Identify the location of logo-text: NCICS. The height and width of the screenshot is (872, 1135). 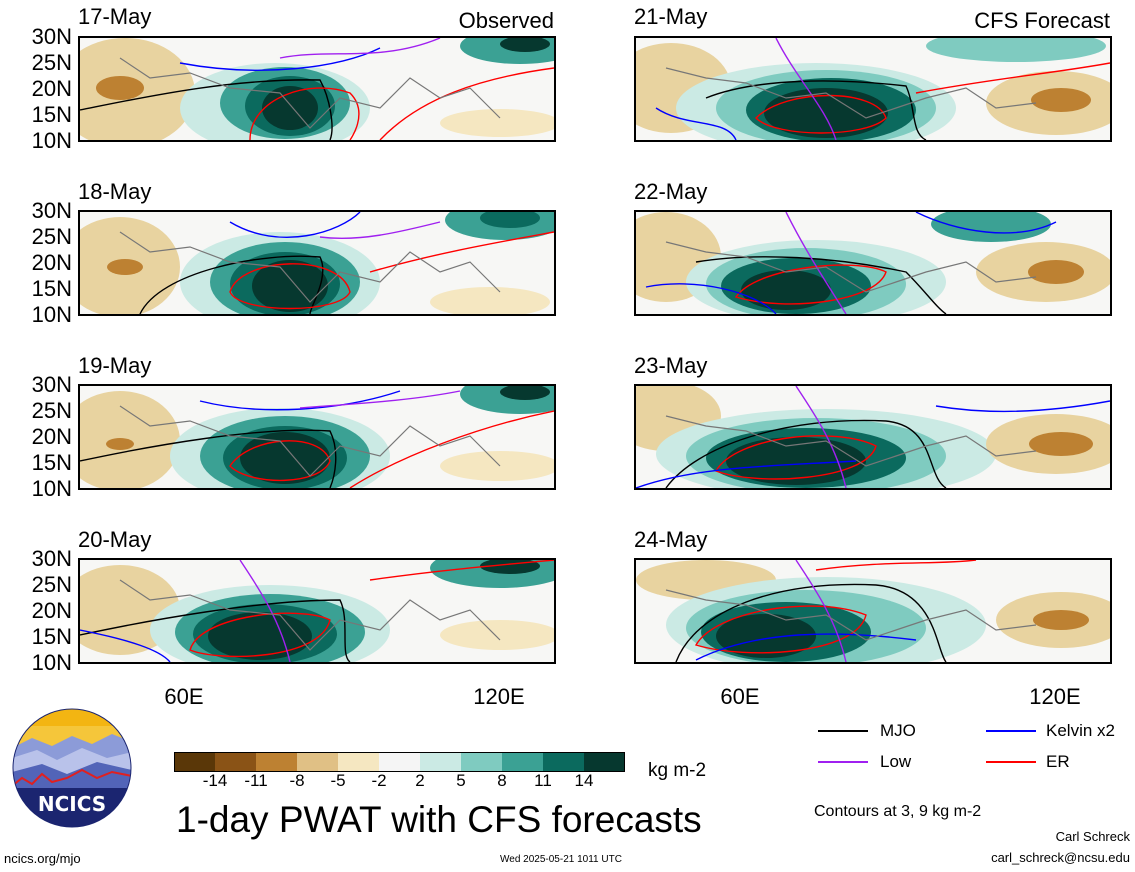
(72, 804).